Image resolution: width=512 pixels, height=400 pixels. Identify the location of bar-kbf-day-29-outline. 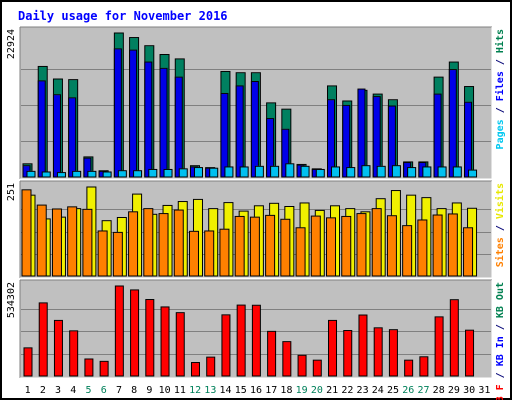
(454, 338).